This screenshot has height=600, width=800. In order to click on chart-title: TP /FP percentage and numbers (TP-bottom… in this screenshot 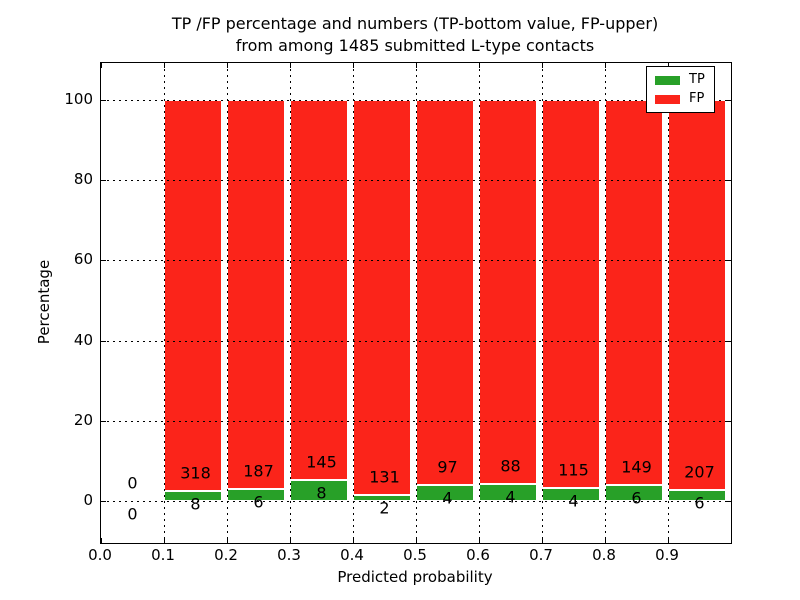, I will do `click(400, 35)`.